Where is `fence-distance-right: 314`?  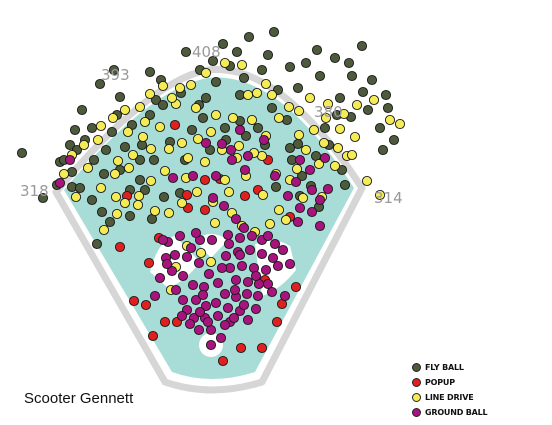
fence-distance-right: 314 is located at coordinates (388, 198).